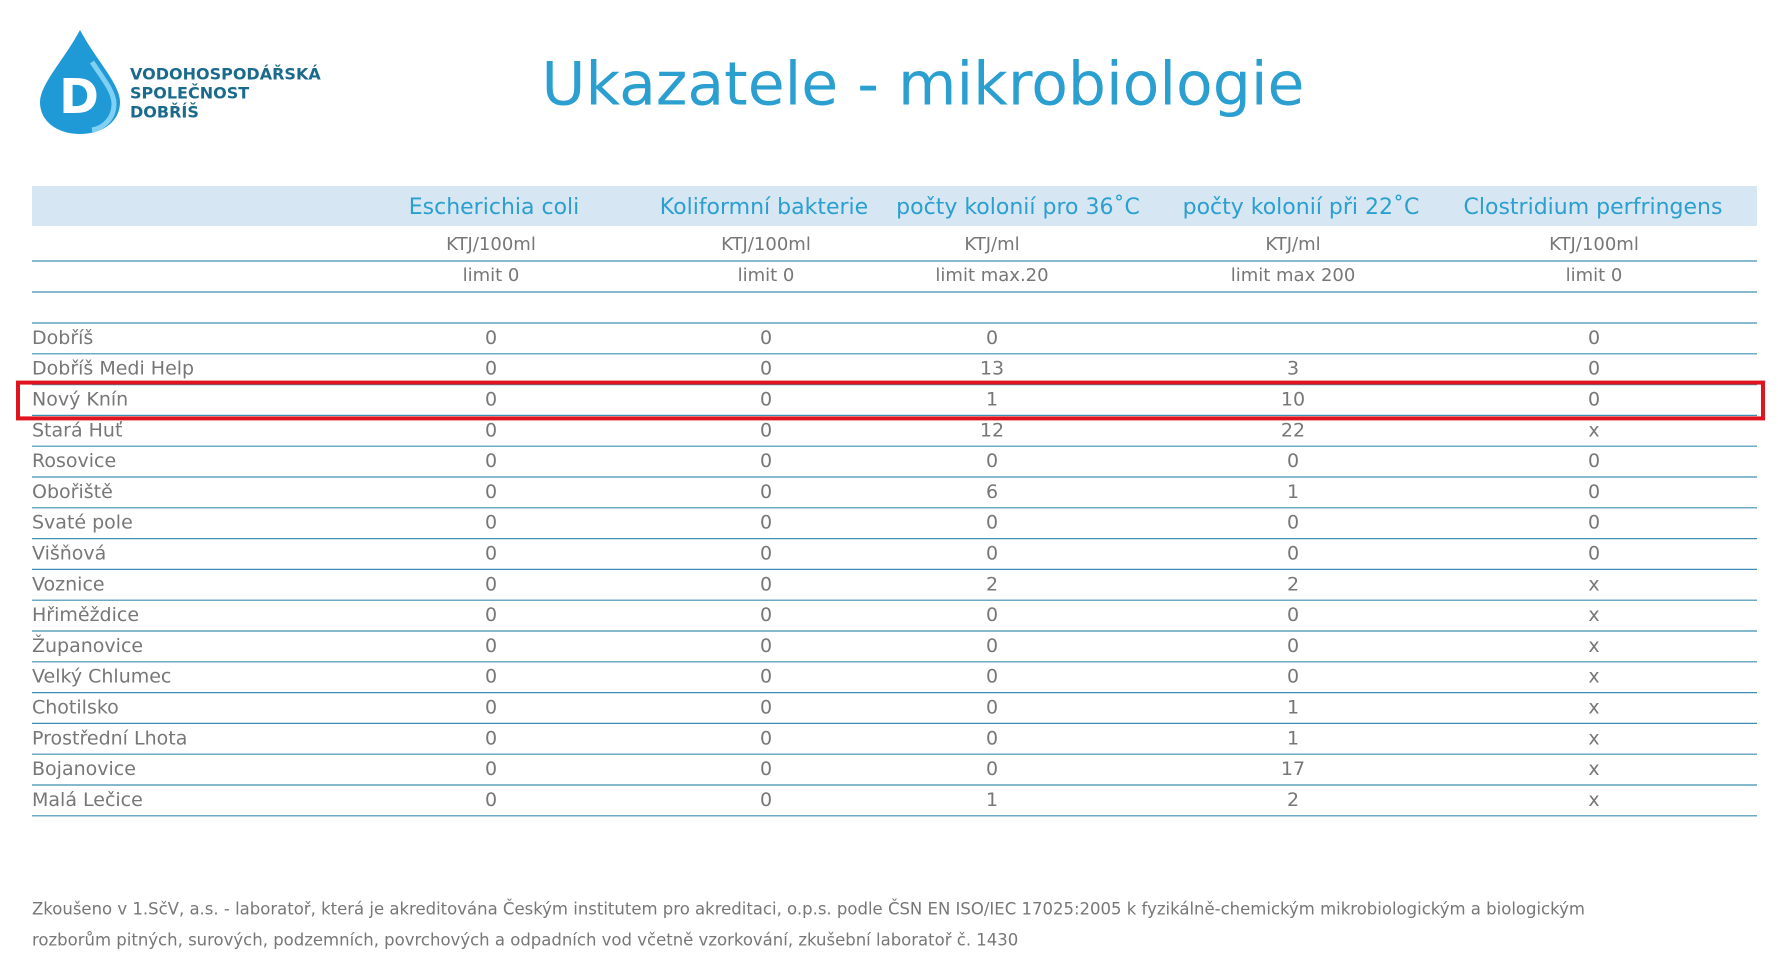 This screenshot has width=1778, height=976. What do you see at coordinates (68, 584) in the screenshot?
I see `row-label: Voznice` at bounding box center [68, 584].